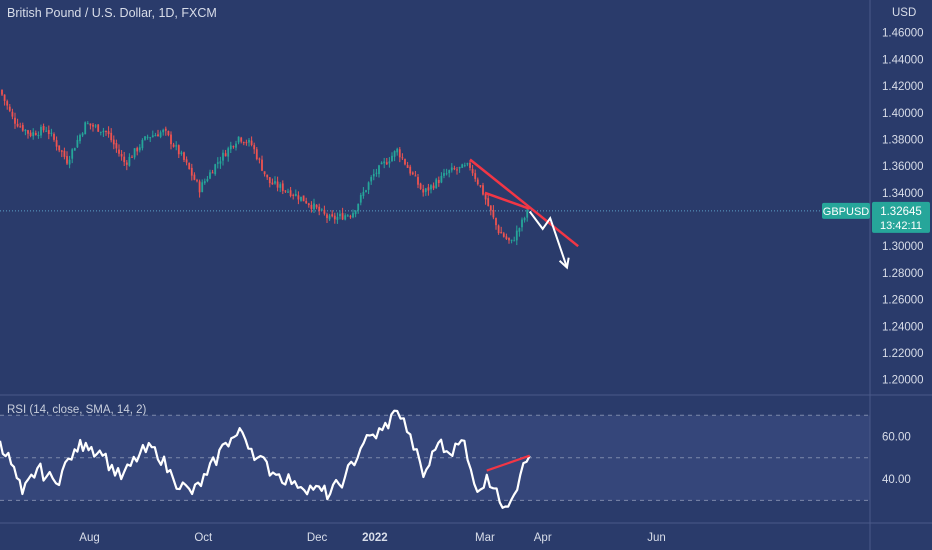  I want to click on price-tick-label: 1.38000, so click(903, 140).